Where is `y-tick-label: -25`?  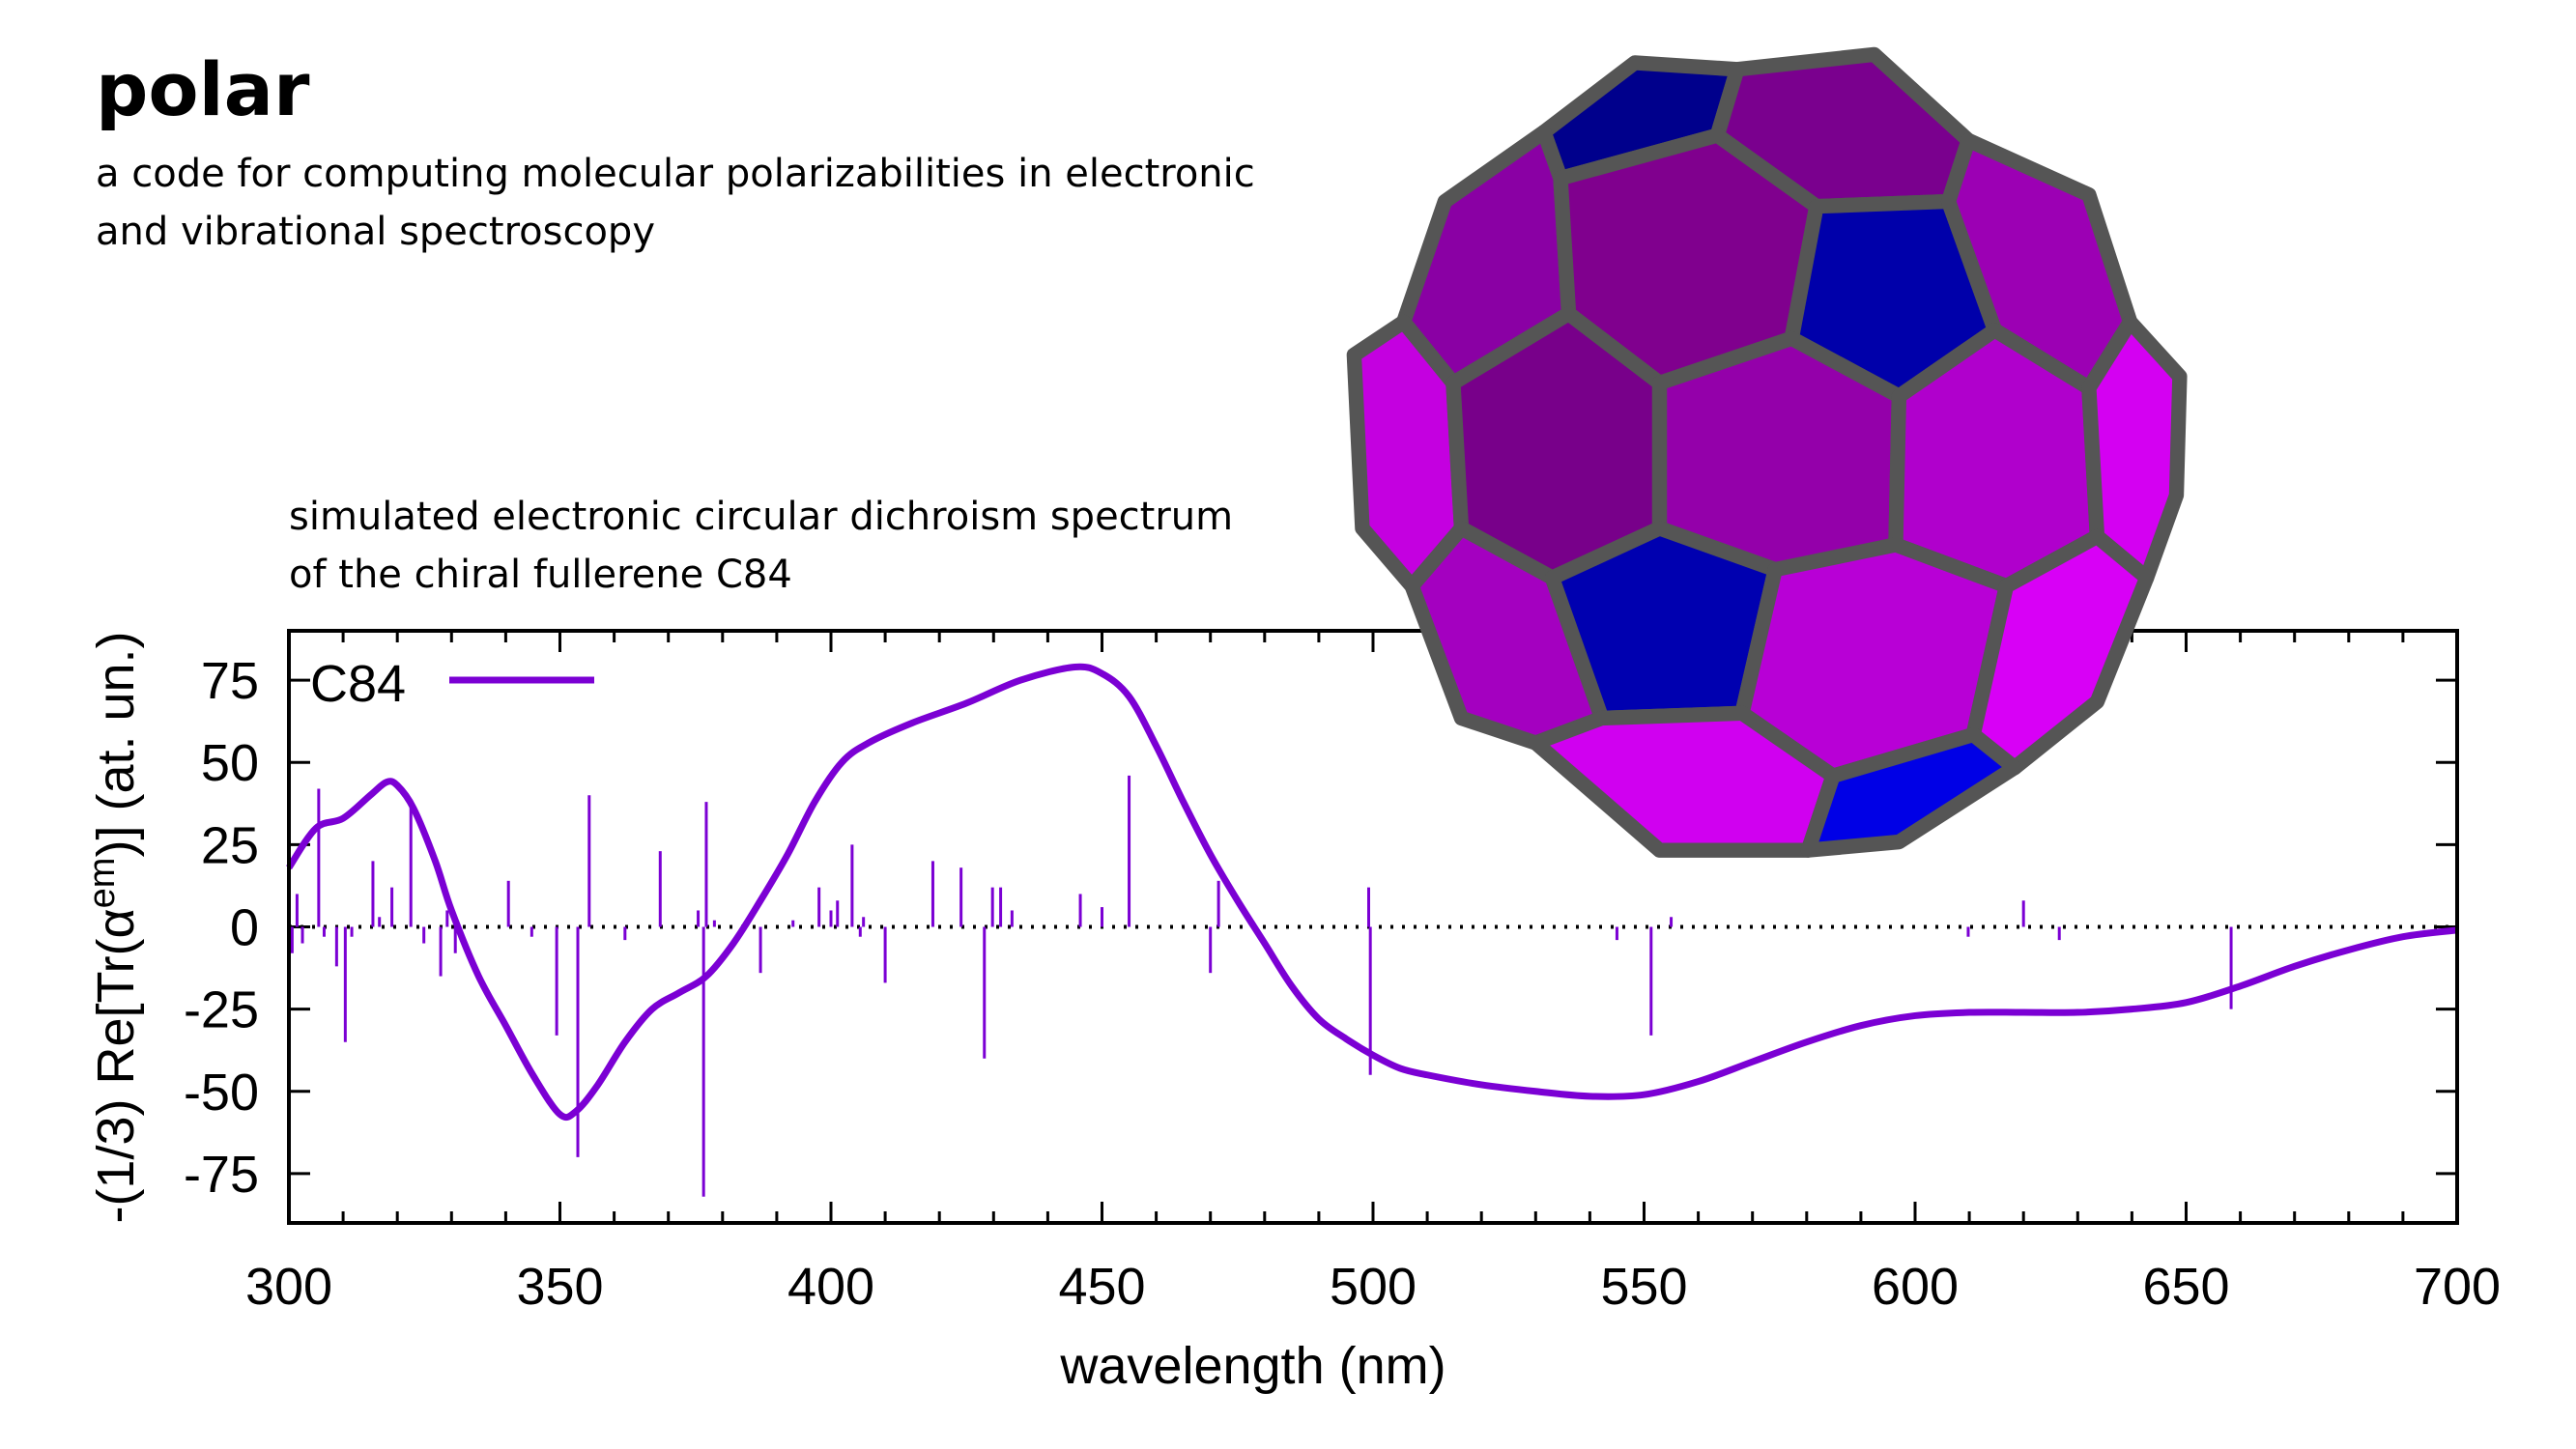
y-tick-label: -25 is located at coordinates (222, 1010).